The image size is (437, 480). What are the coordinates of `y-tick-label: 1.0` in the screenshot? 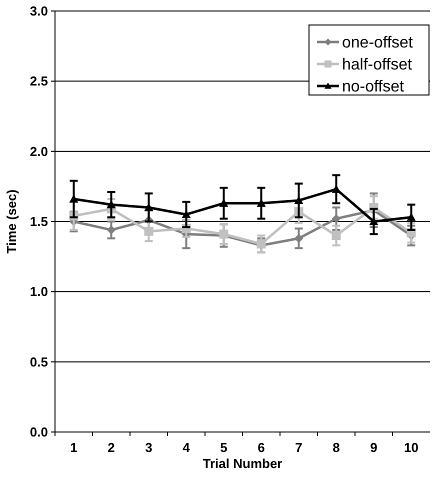 It's located at (39, 292).